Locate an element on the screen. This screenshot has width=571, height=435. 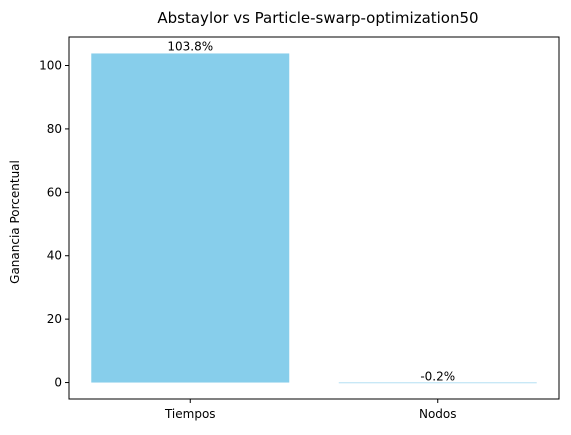
y-axis-label: Ganancia Porcentual is located at coordinates (15, 222).